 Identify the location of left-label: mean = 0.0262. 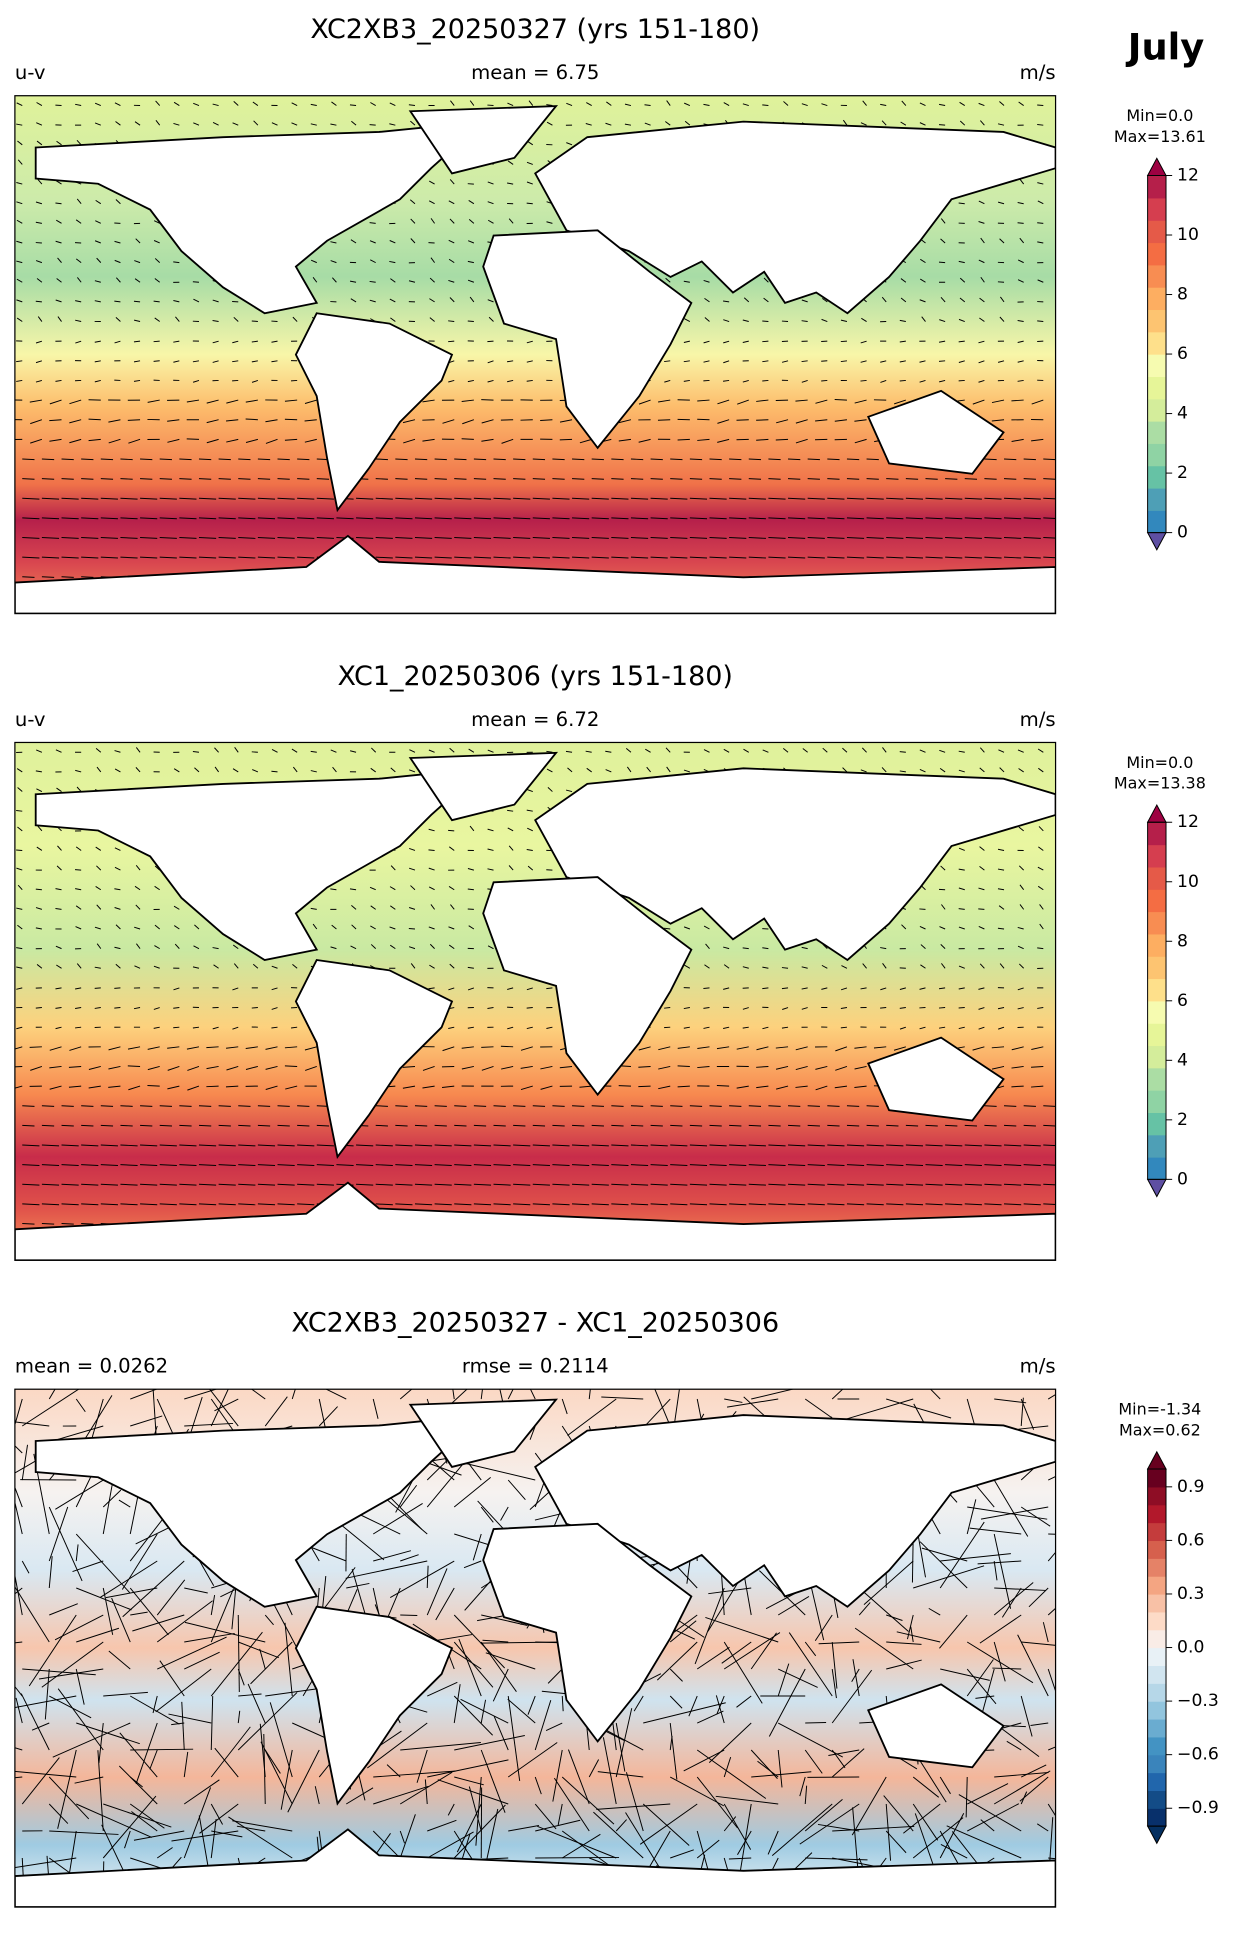
(91, 1366).